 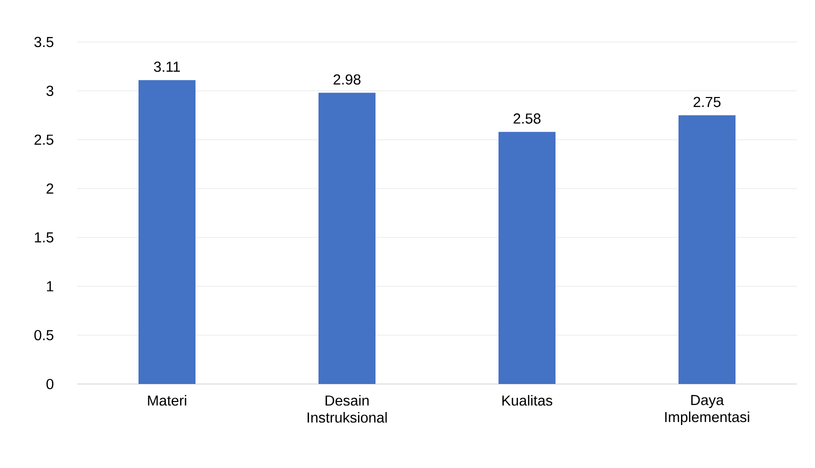 What do you see at coordinates (50, 286) in the screenshot?
I see `y-tick-label: 1` at bounding box center [50, 286].